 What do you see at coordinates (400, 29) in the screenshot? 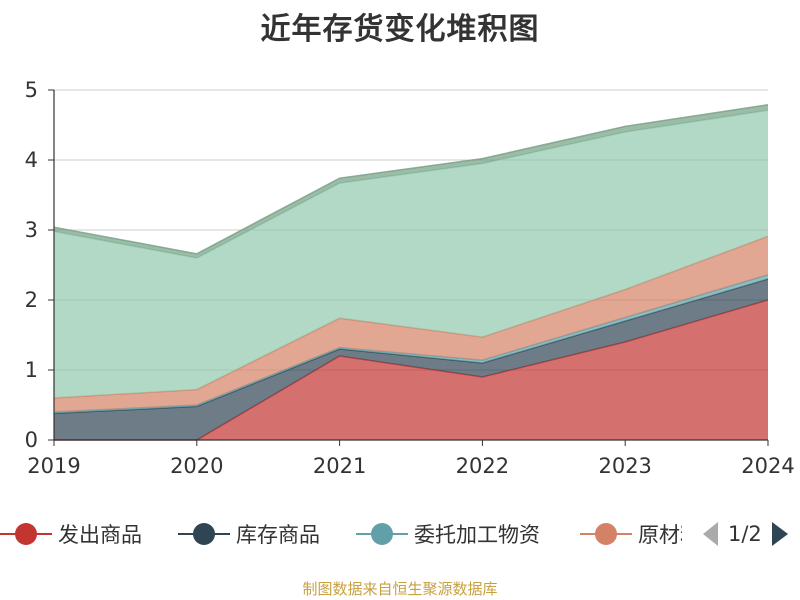
I see `chart-title: 近年存货变化堆积图` at bounding box center [400, 29].